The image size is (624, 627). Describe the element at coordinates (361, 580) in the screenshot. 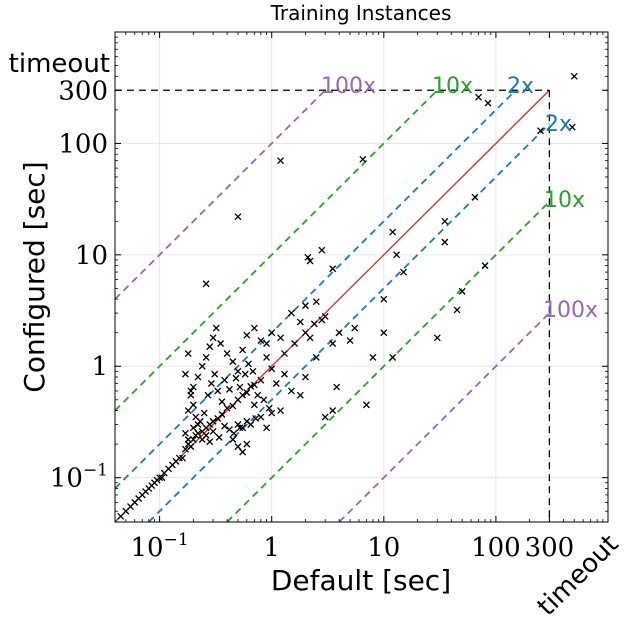

I see `x-axis-label: Default [sec]` at that location.